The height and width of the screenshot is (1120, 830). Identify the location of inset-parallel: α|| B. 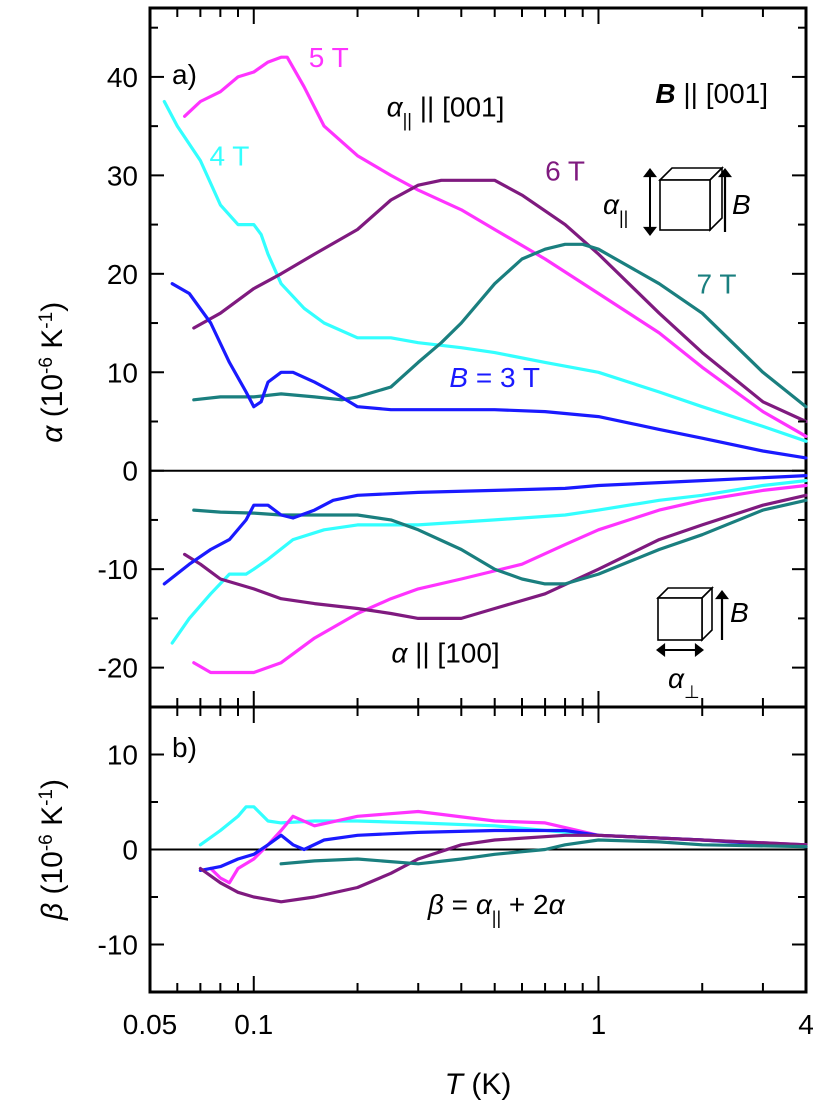
(677, 201).